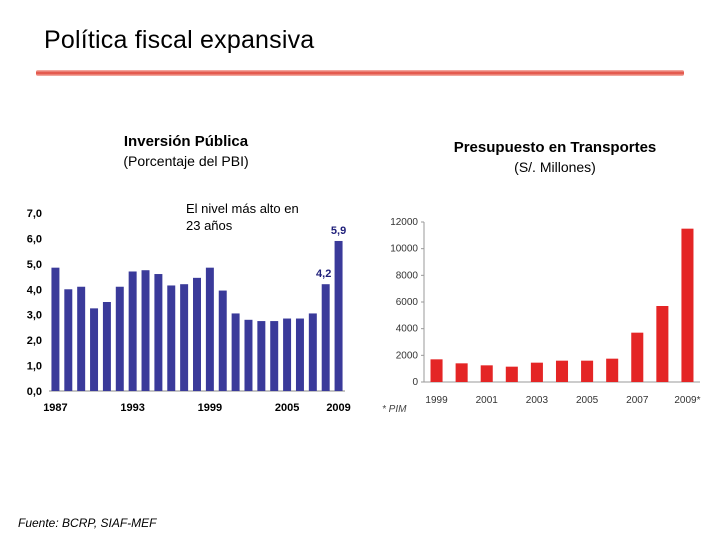 The height and width of the screenshot is (540, 720). I want to click on left-bar-1998, so click(197, 334).